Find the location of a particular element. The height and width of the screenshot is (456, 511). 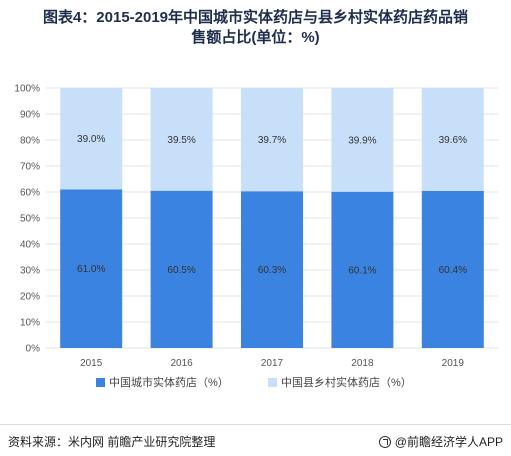

x-tick-label: 2016 is located at coordinates (181, 363).